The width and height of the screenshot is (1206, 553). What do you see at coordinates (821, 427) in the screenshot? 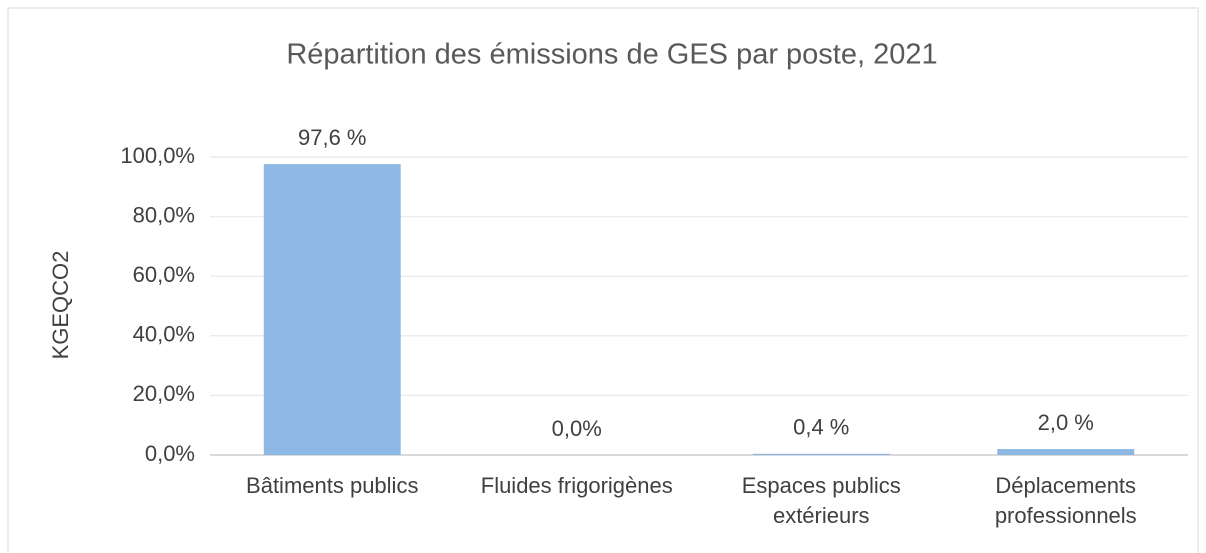
I see `data-label: 0,4 %` at bounding box center [821, 427].